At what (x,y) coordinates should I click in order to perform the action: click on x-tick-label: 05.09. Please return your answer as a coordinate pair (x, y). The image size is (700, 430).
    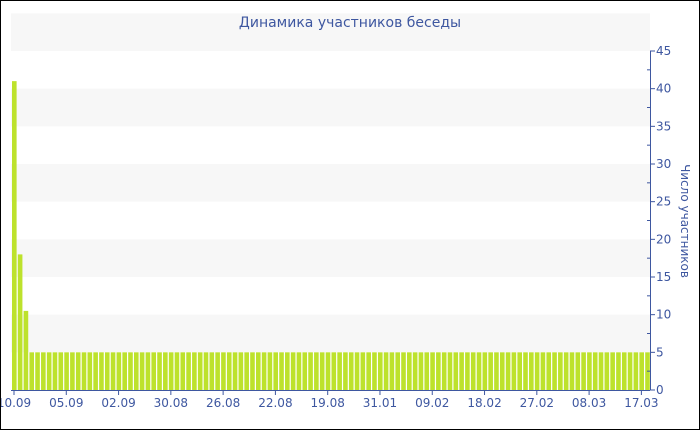
    Looking at the image, I should click on (66, 403).